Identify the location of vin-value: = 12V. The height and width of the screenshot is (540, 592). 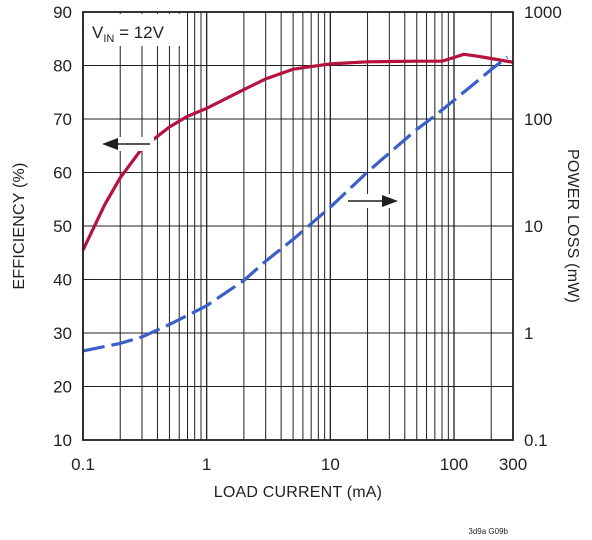
(139, 32).